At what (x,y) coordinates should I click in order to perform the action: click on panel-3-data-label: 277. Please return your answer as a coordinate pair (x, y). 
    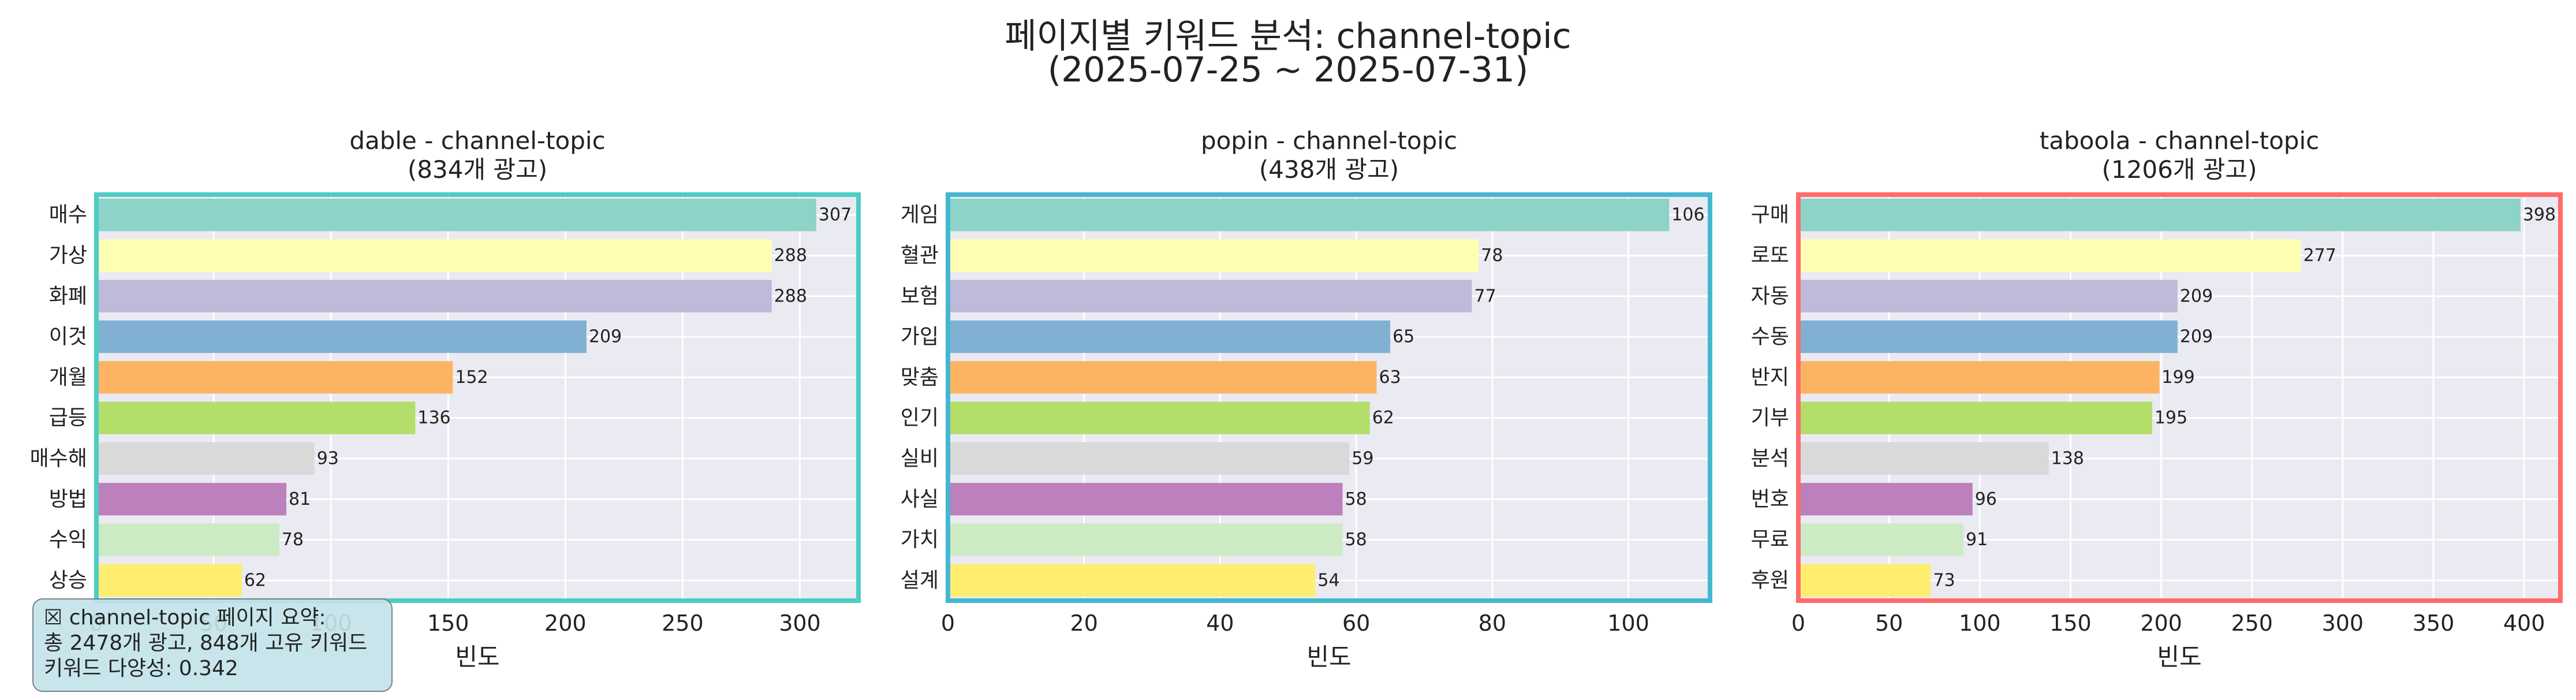
    Looking at the image, I should click on (2320, 256).